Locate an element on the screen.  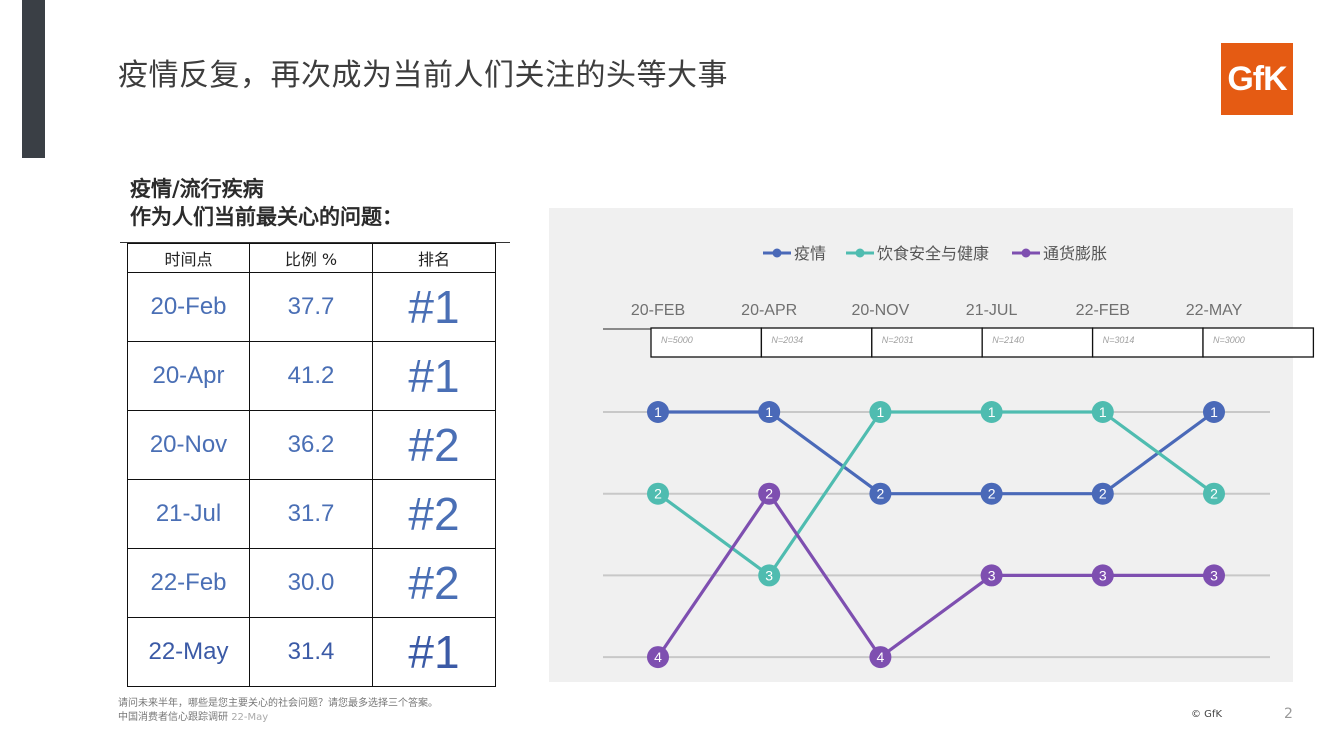
cell-ratio: 31.4 is located at coordinates (311, 652).